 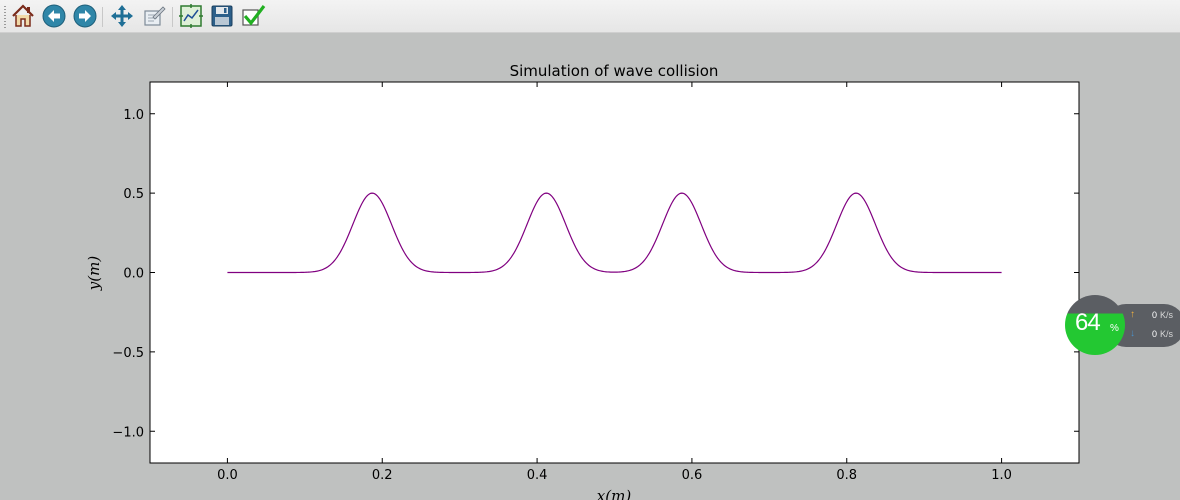 I want to click on y-tick-label: −0.5, so click(x=128, y=353).